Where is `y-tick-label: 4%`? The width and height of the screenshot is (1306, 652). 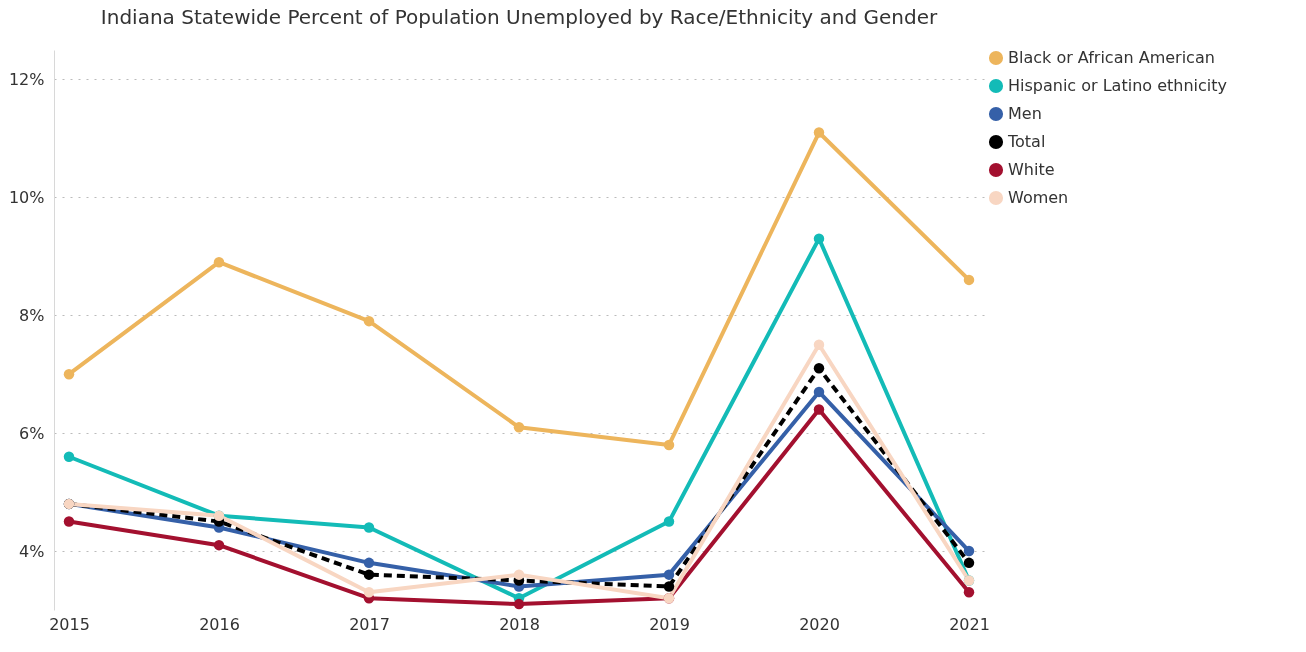 y-tick-label: 4% is located at coordinates (32, 551).